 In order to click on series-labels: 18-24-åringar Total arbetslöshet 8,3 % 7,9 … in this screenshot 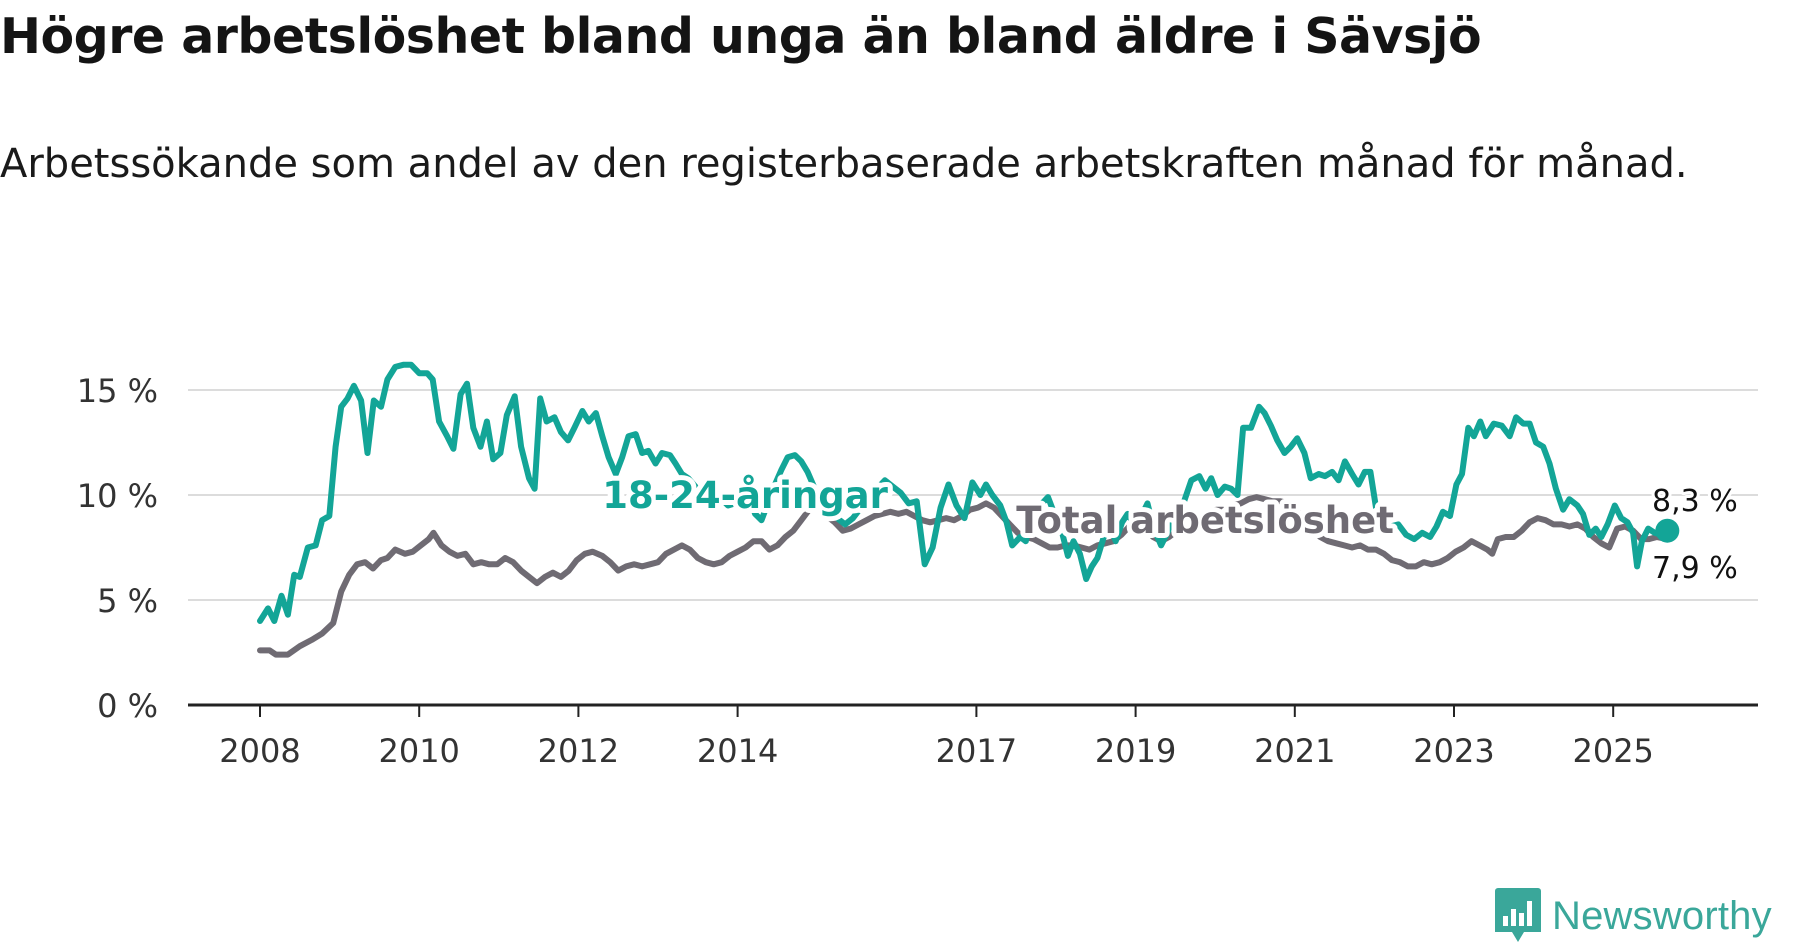, I will do `click(1168, 529)`.